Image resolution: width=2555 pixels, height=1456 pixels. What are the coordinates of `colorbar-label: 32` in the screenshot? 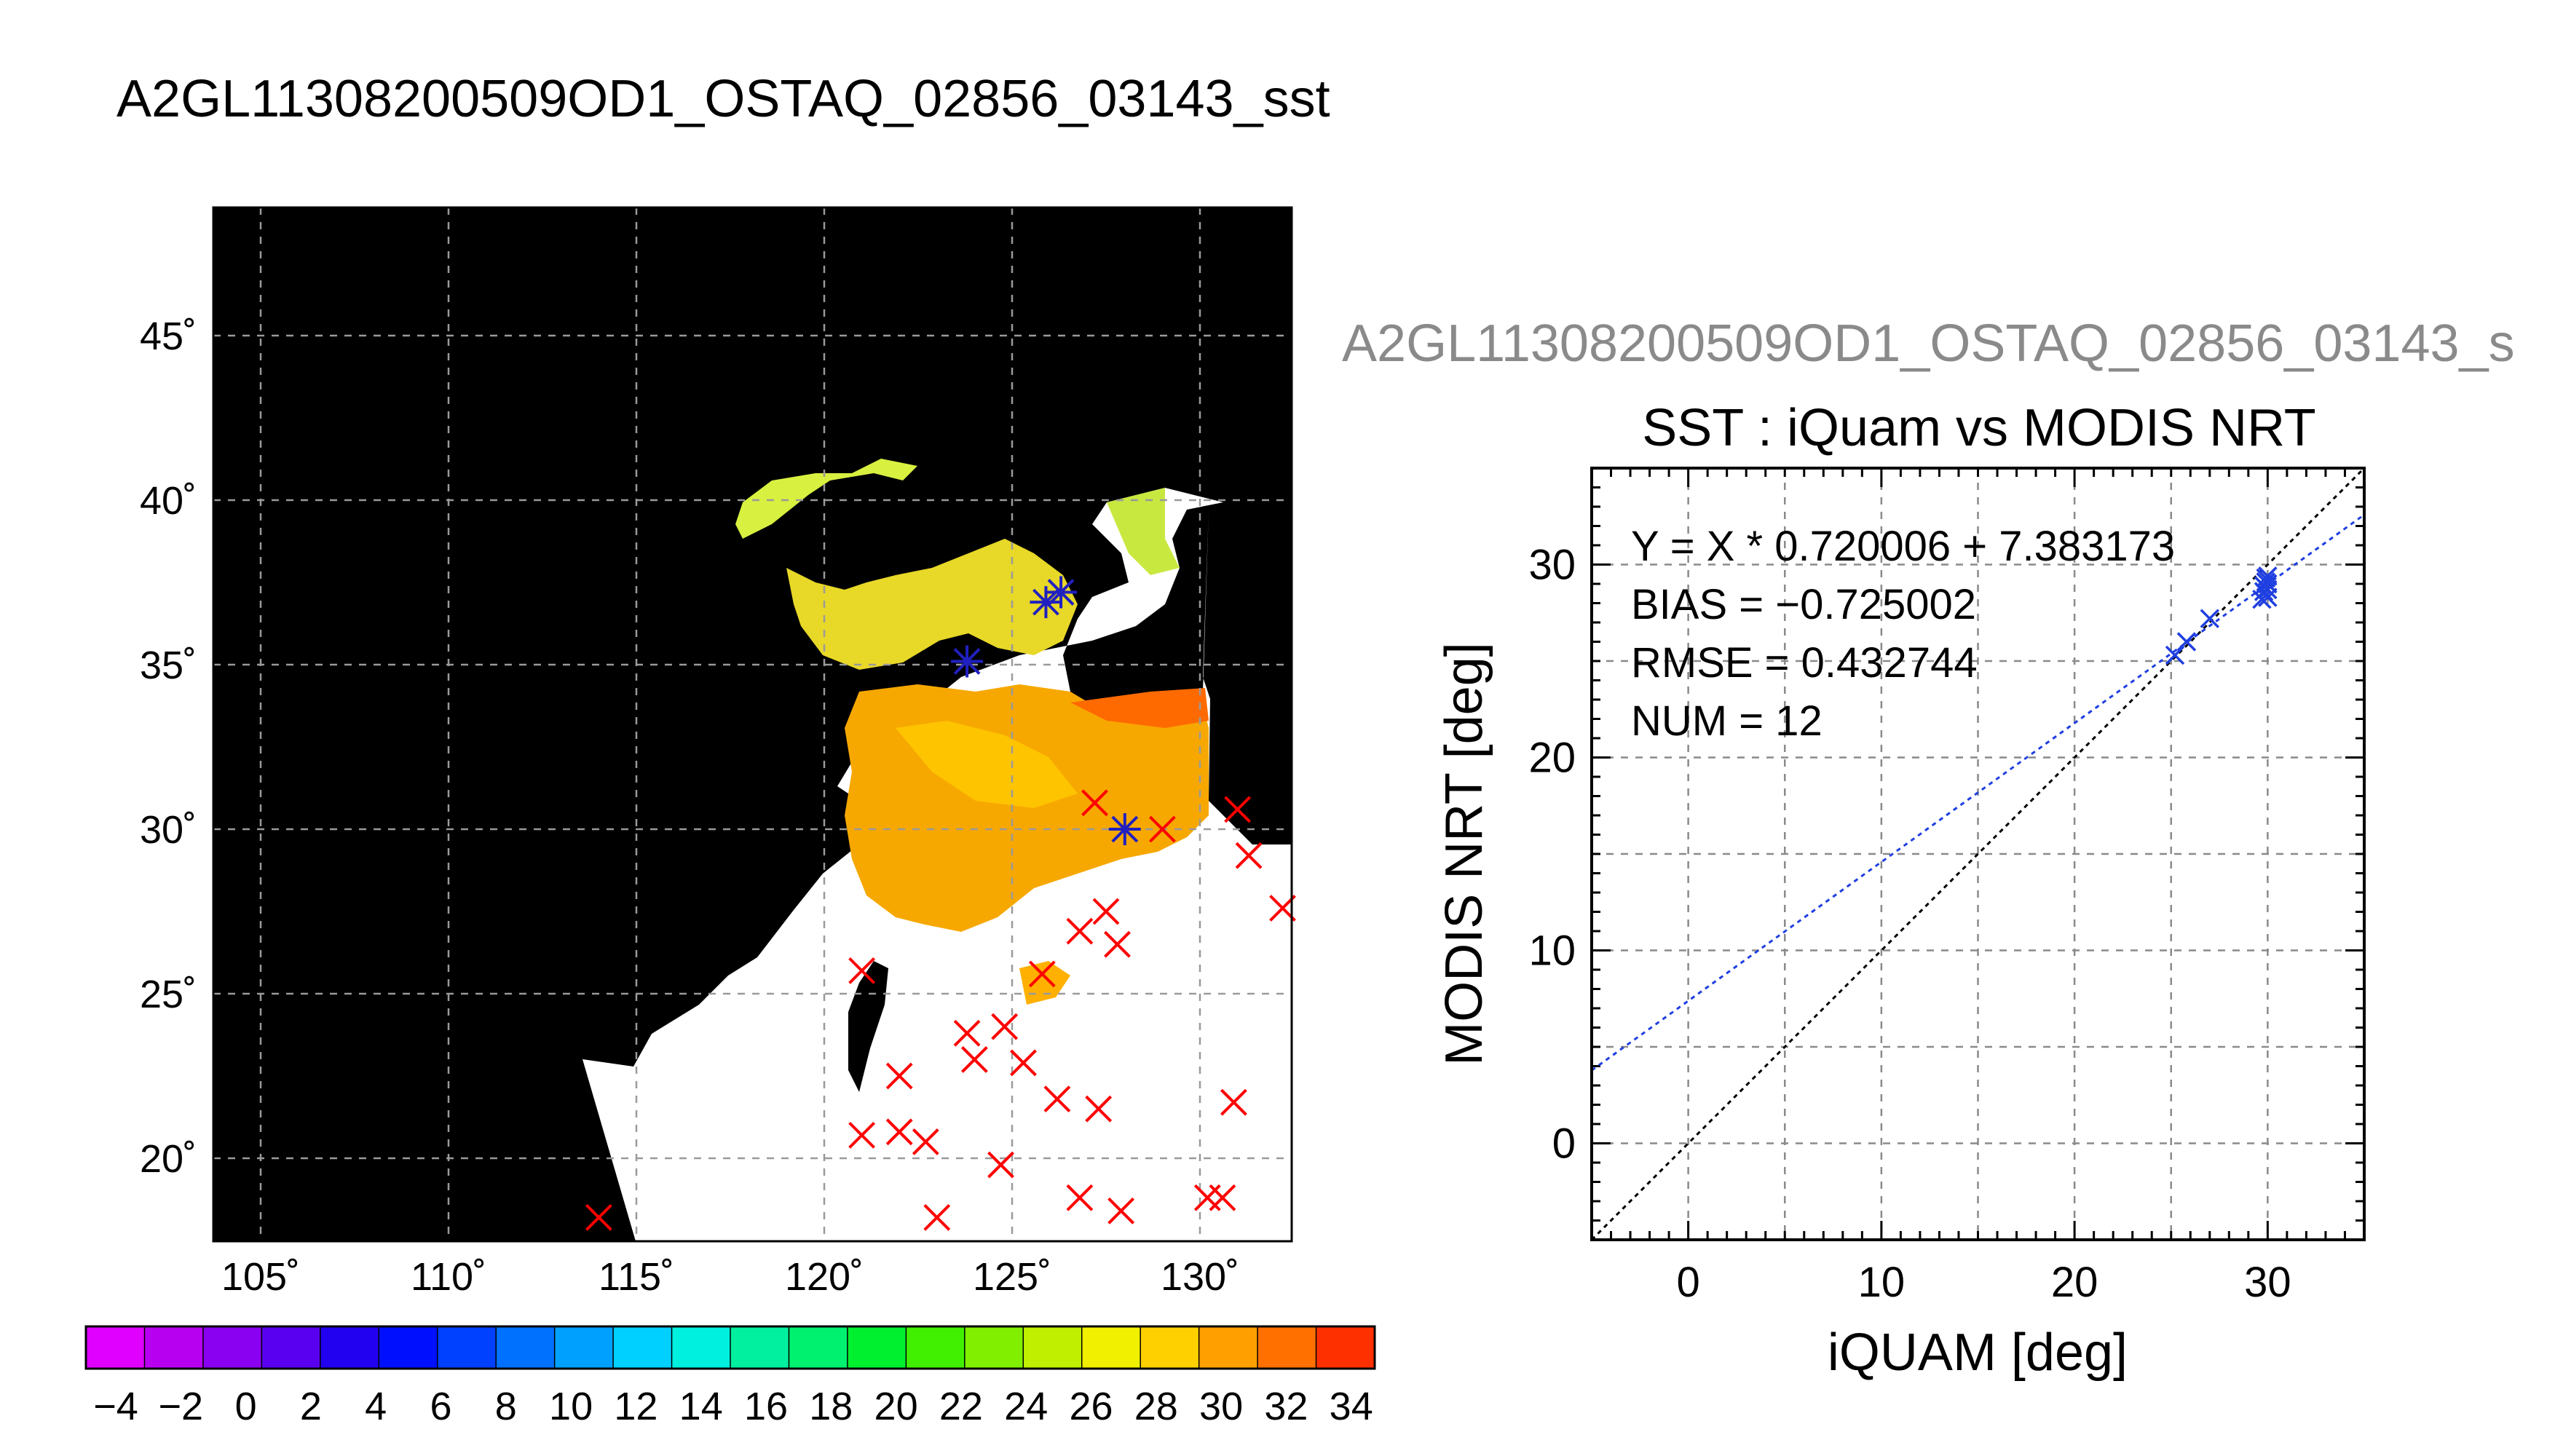 It's located at (1286, 1406).